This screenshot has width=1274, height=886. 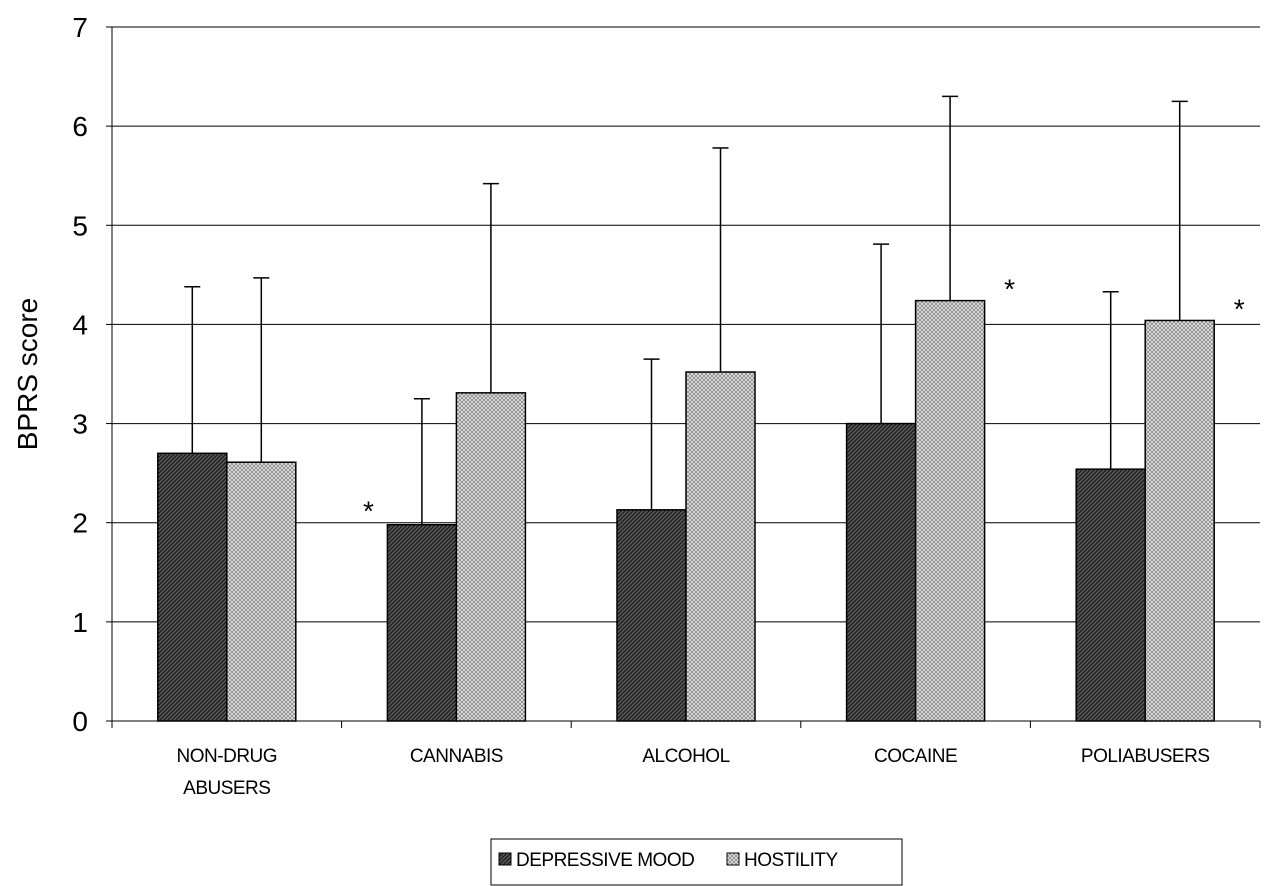 What do you see at coordinates (80, 324) in the screenshot?
I see `y-tick-label: 4` at bounding box center [80, 324].